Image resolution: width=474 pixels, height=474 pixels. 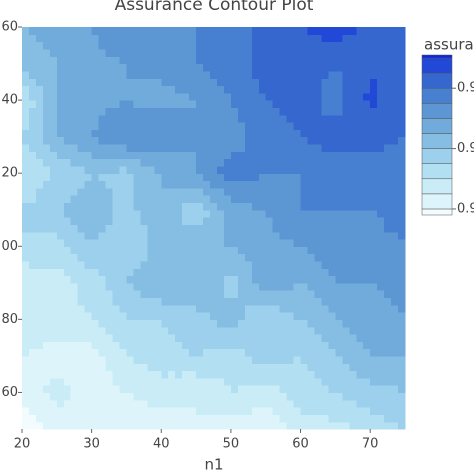 I want to click on colorbar-title: assuran, so click(x=449, y=45).